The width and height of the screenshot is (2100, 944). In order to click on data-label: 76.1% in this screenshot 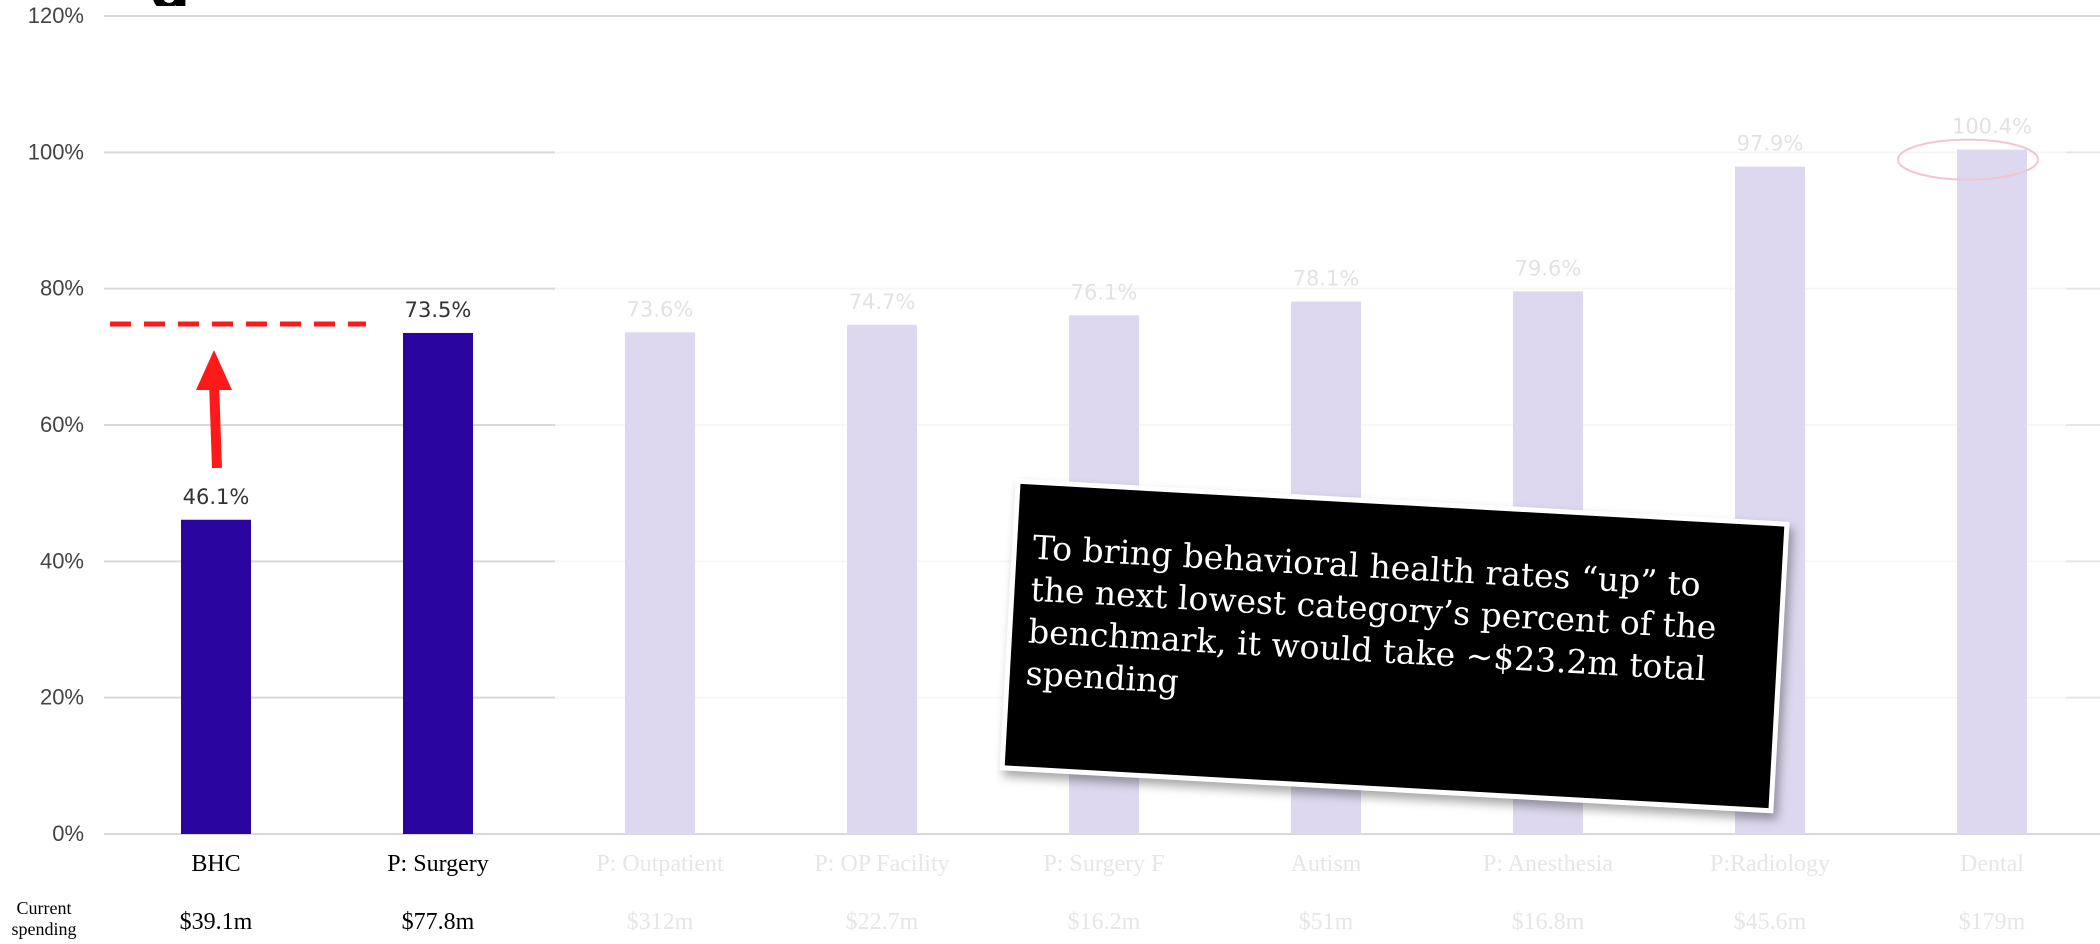, I will do `click(1104, 292)`.